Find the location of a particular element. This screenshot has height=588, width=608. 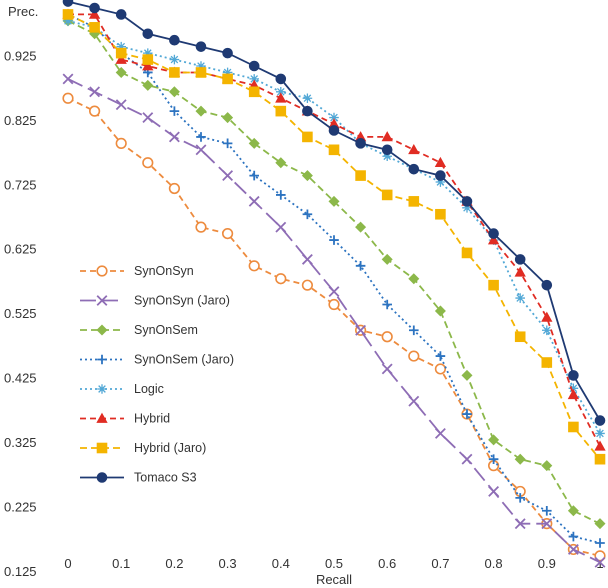

legend-label: Hybrid (Jaro) is located at coordinates (170, 448).